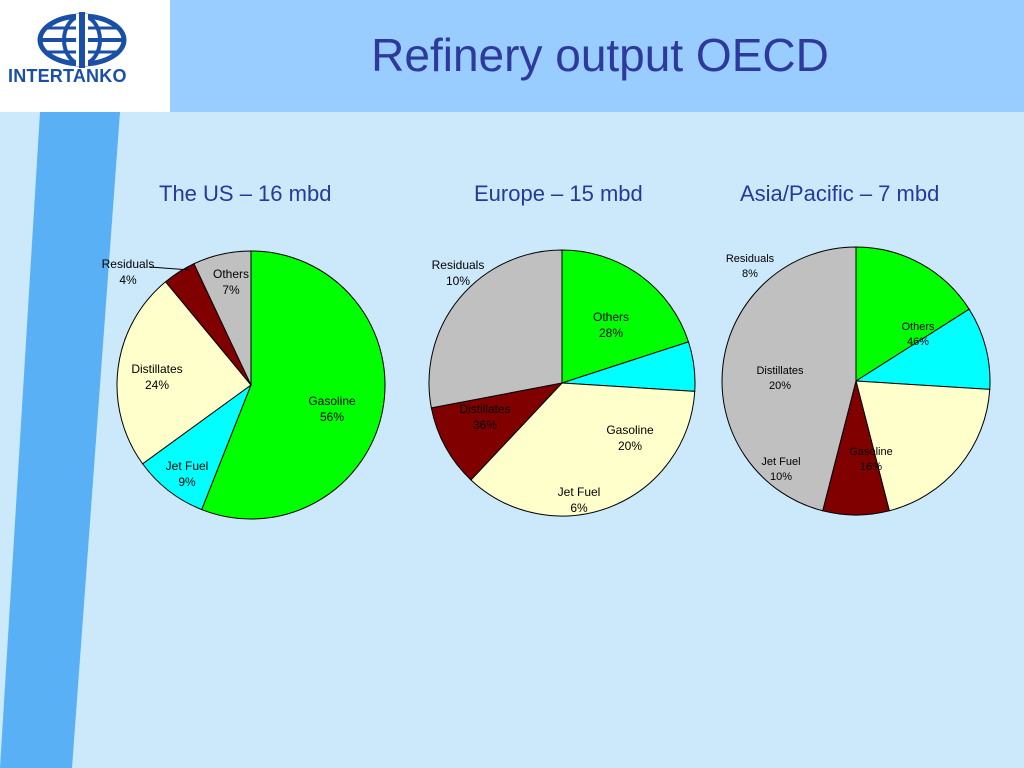 The image size is (1024, 768). I want to click on slide-title: Refinery output OECD, so click(600, 55).